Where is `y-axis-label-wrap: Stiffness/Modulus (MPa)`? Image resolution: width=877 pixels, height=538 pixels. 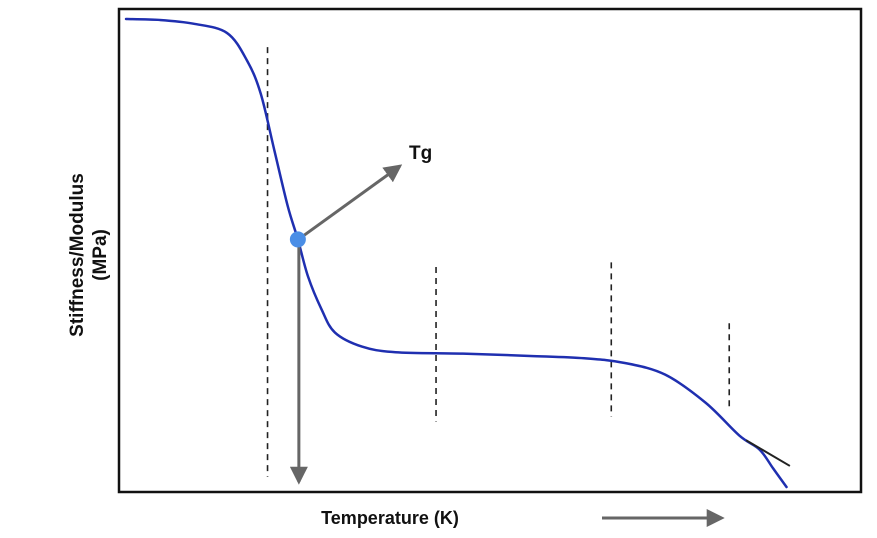 y-axis-label-wrap: Stiffness/Modulus (MPa) is located at coordinates (89, 255).